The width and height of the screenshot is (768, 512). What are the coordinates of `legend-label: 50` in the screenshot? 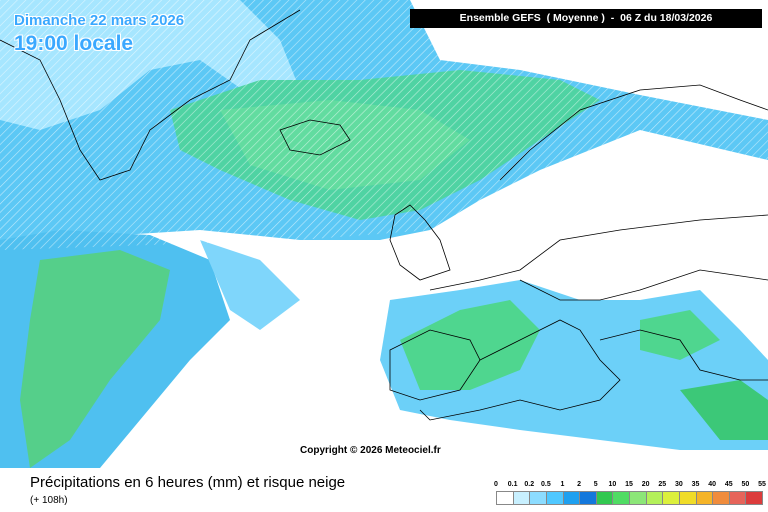 It's located at (745, 484).